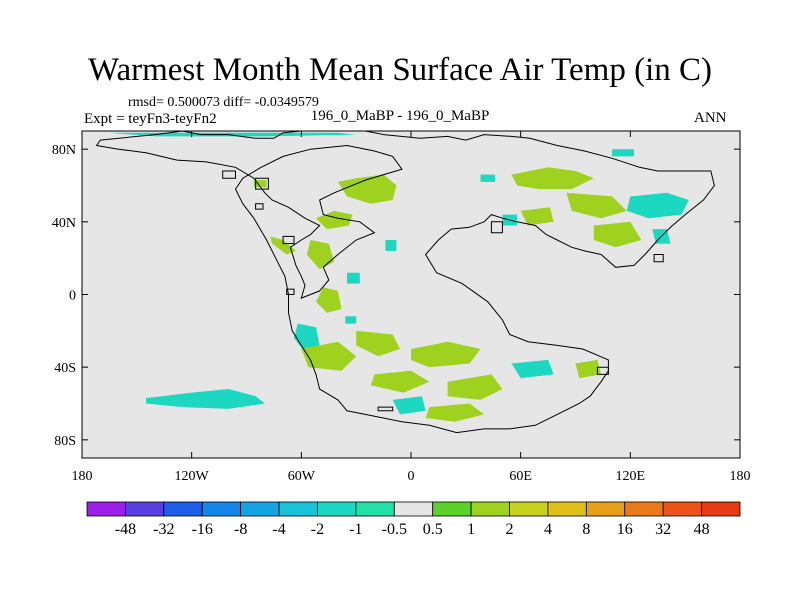 The height and width of the screenshot is (600, 800). I want to click on x-tick-label: 120W, so click(192, 476).